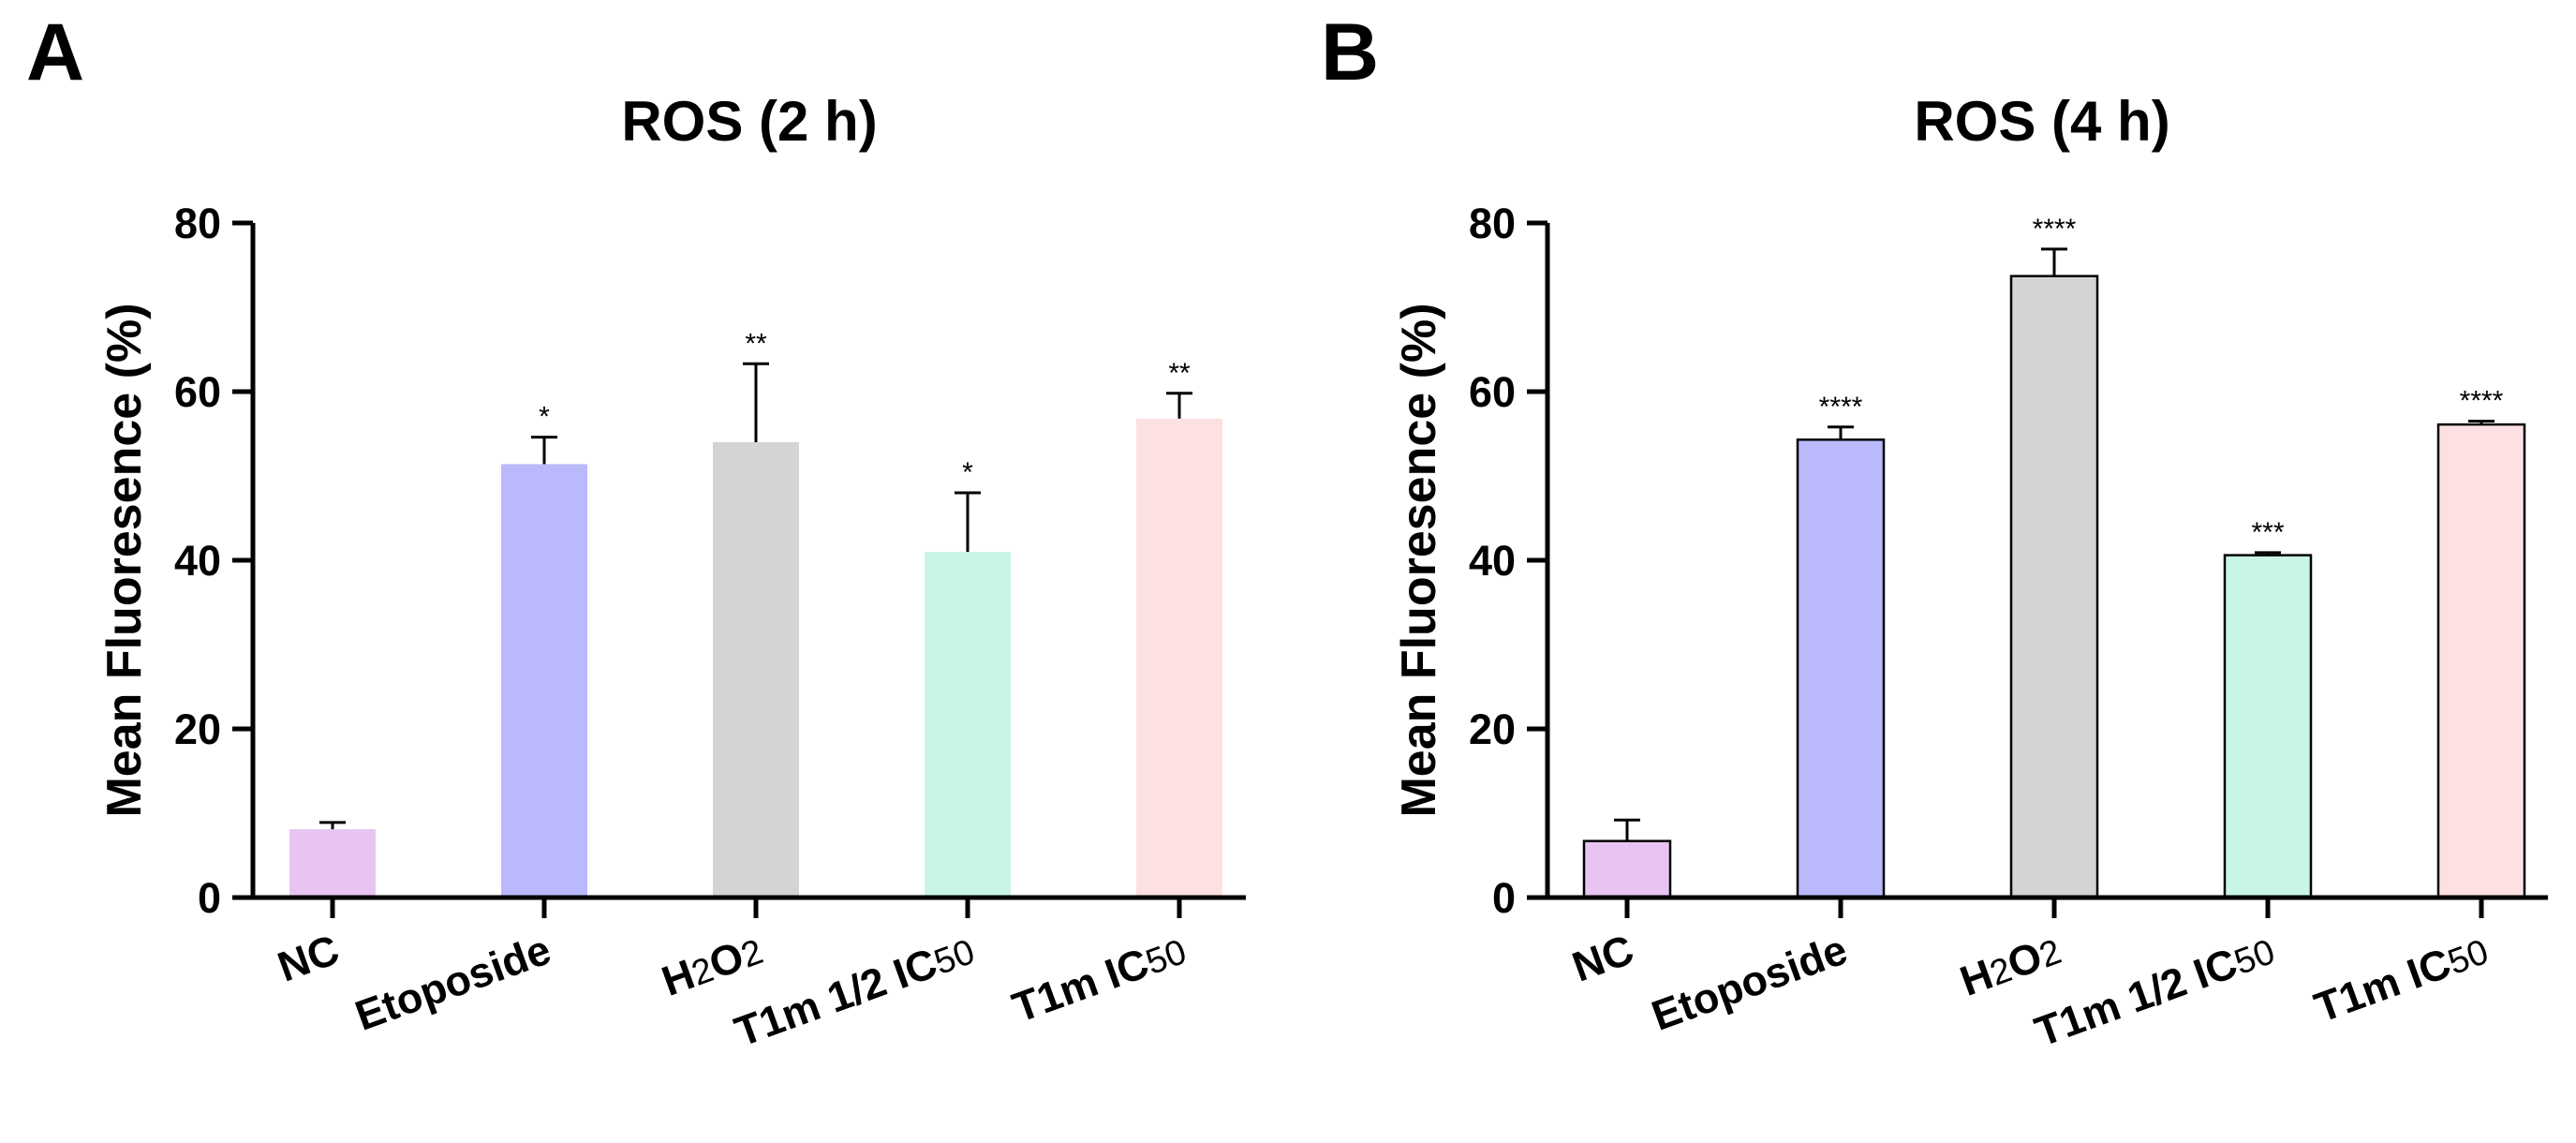 The image size is (2576, 1143). I want to click on chart-title: ROS (2 h), so click(749, 121).